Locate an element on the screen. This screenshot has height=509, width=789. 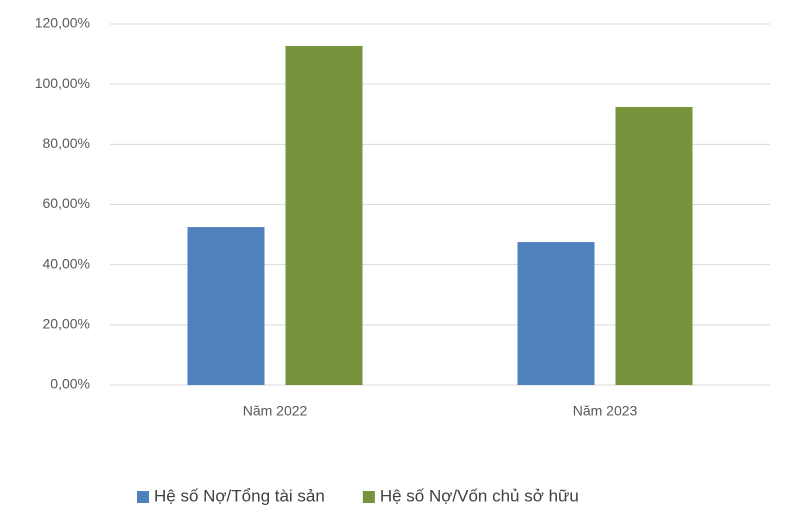
y-tick-label: 0,00% is located at coordinates (70, 384).